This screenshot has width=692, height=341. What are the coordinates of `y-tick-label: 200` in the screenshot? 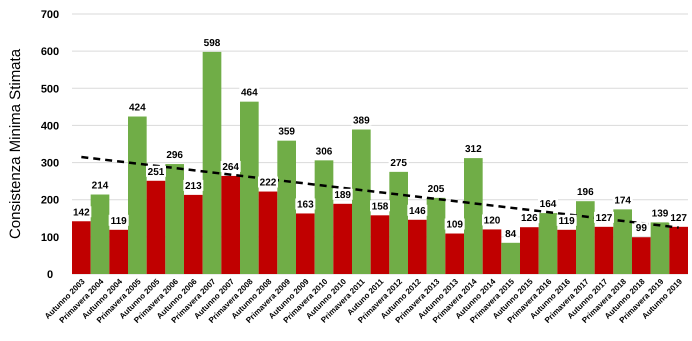 It's located at (50, 200).